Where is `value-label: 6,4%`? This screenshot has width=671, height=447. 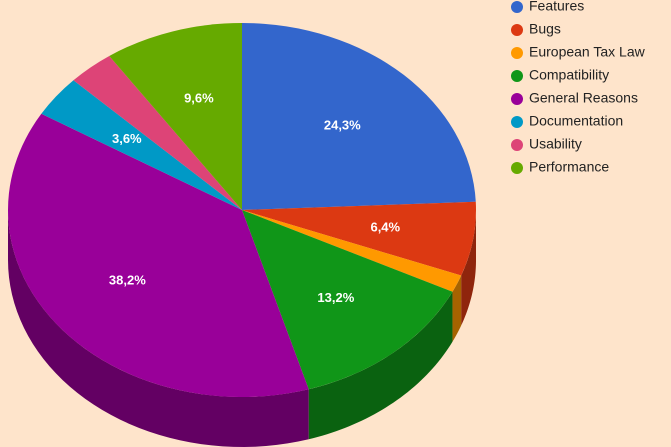 value-label: 6,4% is located at coordinates (385, 227).